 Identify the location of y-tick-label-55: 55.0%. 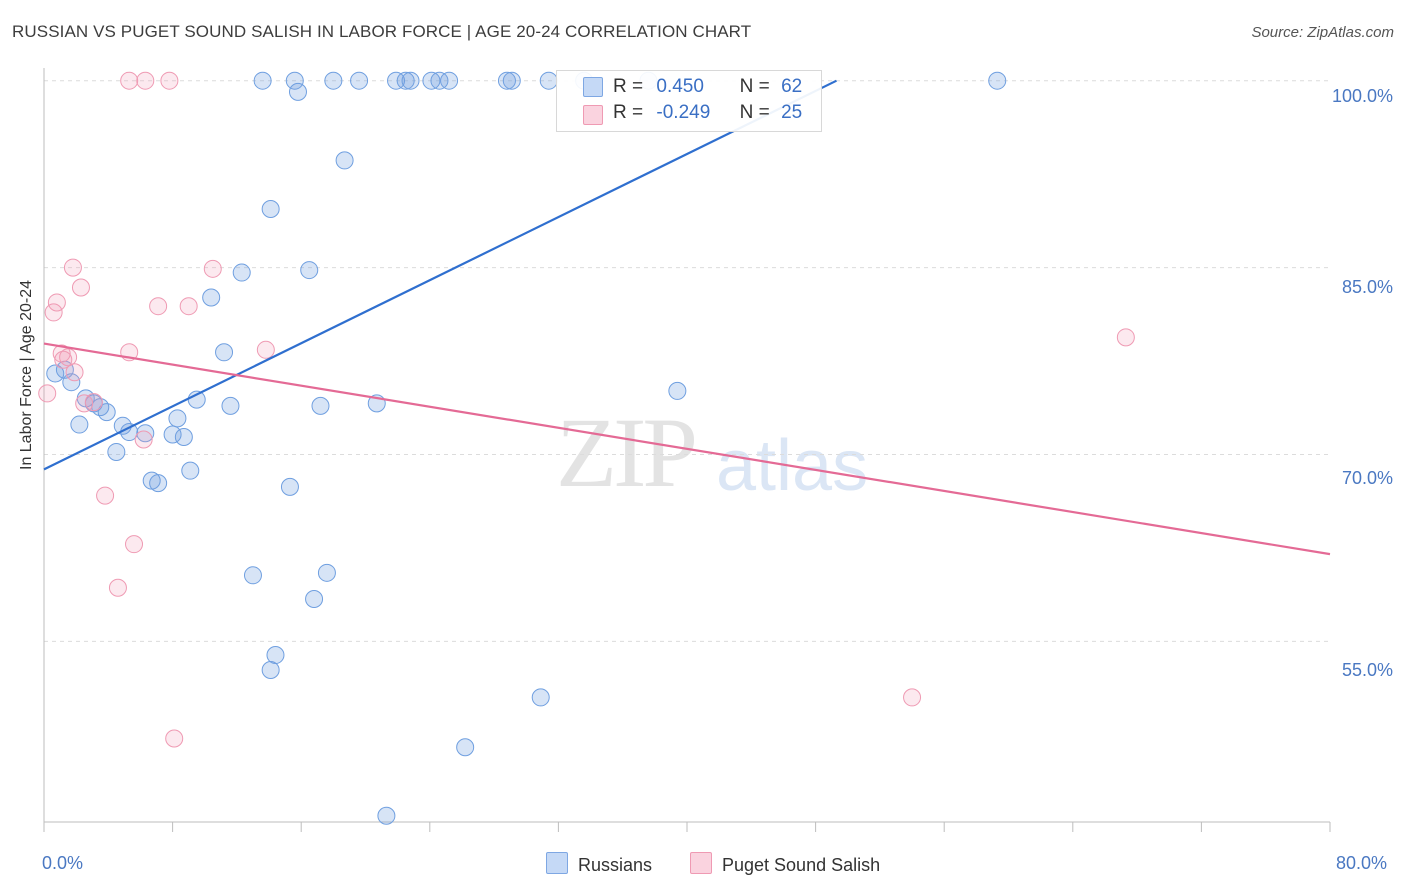
(1367, 670).